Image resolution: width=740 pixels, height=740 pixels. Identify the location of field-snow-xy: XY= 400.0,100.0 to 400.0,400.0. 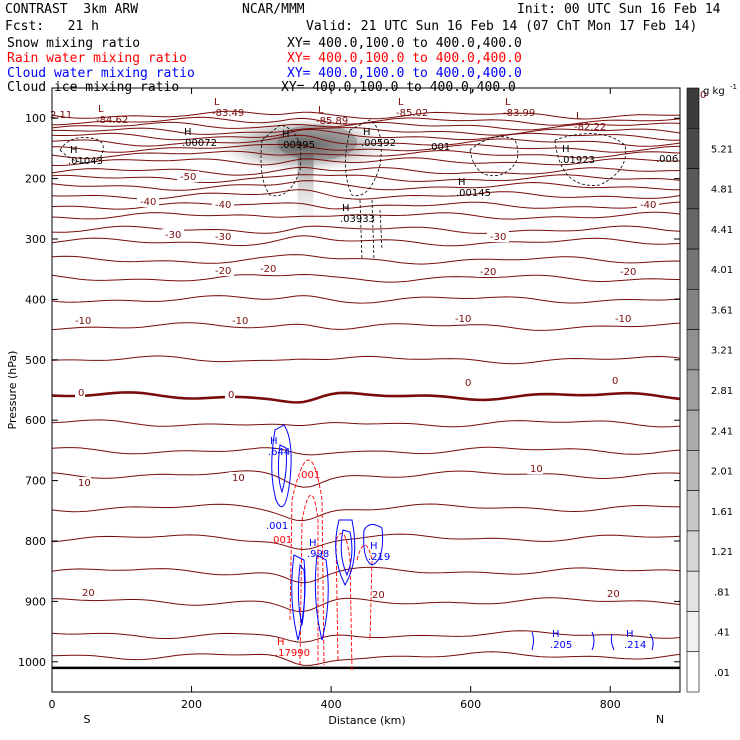
(404, 43).